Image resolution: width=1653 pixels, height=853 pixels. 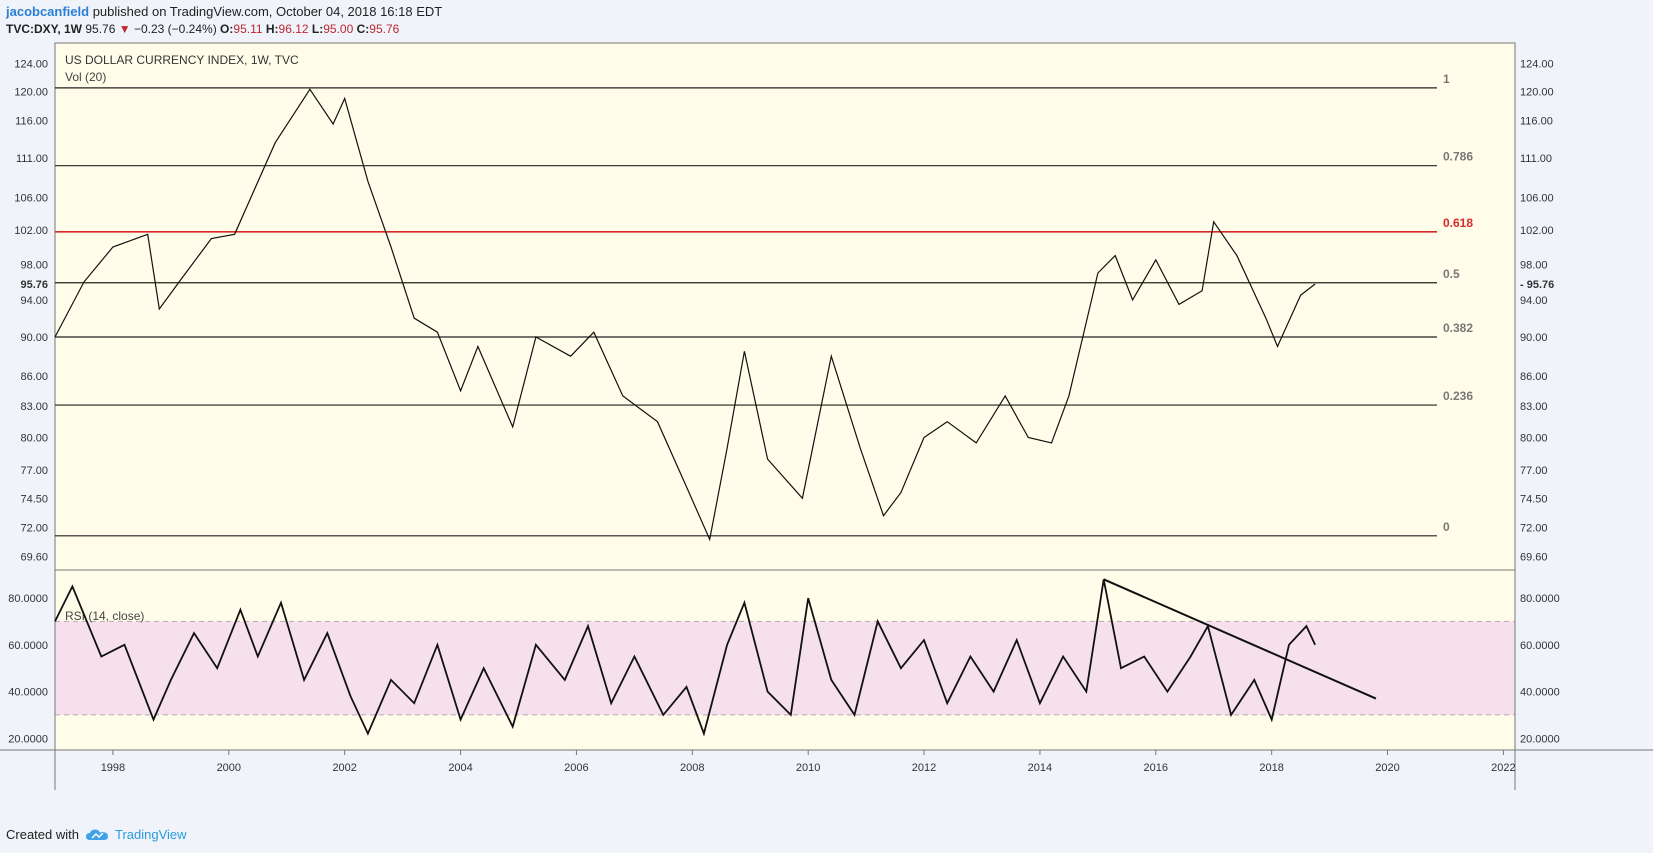 What do you see at coordinates (272, 29) in the screenshot?
I see `high-label: H:` at bounding box center [272, 29].